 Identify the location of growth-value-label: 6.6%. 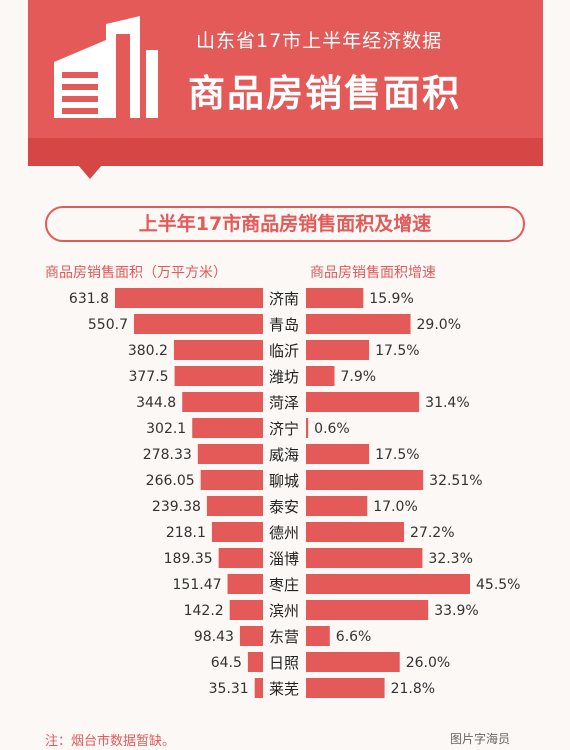
(354, 637).